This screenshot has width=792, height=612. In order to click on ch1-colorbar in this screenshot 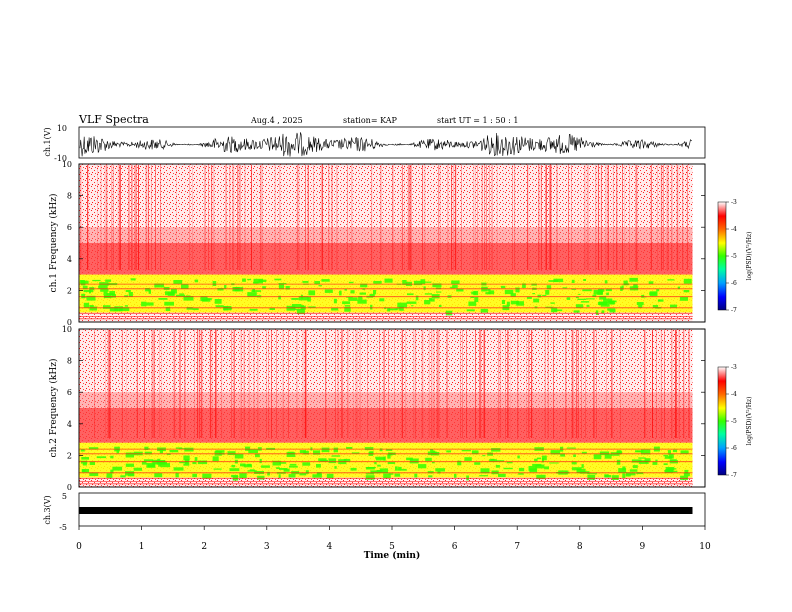, I will do `click(722, 256)`.